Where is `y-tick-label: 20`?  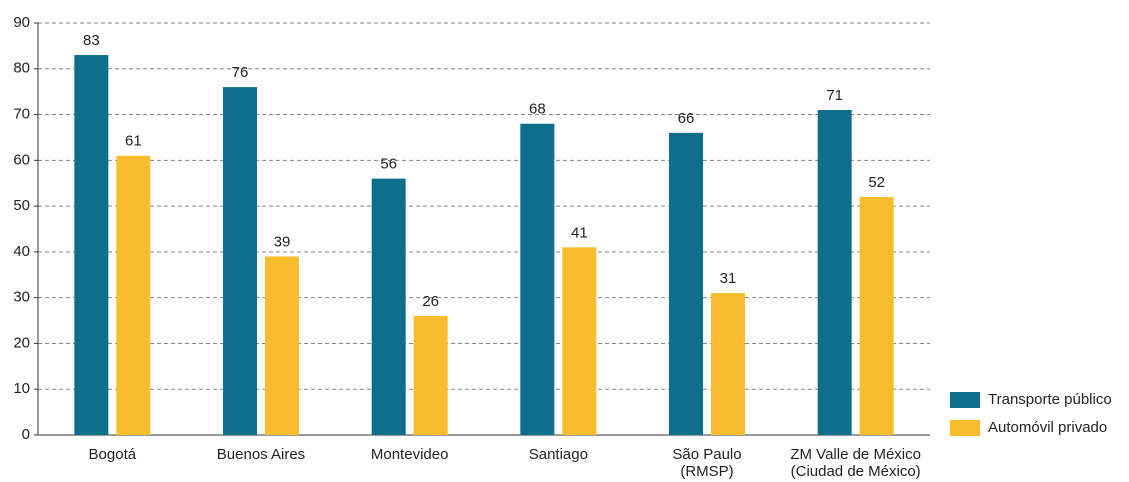
y-tick-label: 20 is located at coordinates (21, 342).